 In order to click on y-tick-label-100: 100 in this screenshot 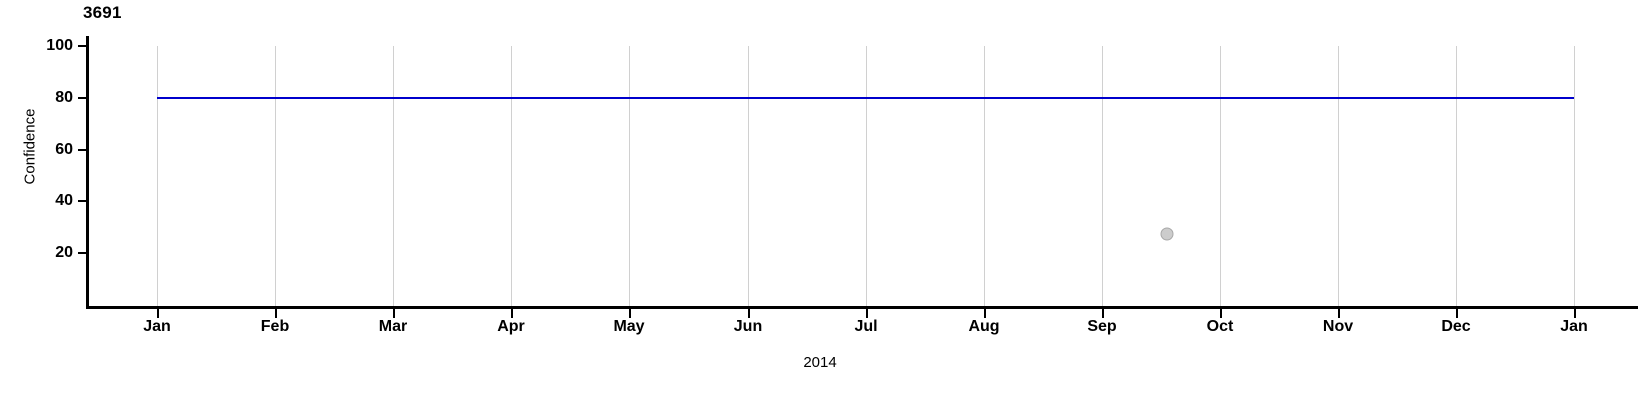, I will do `click(59, 45)`.